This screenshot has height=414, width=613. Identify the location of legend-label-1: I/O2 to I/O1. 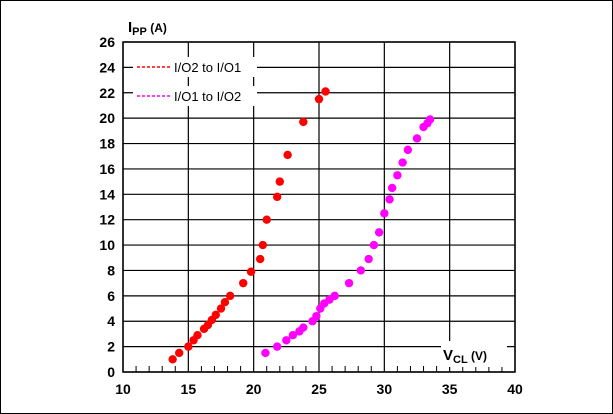
(207, 67).